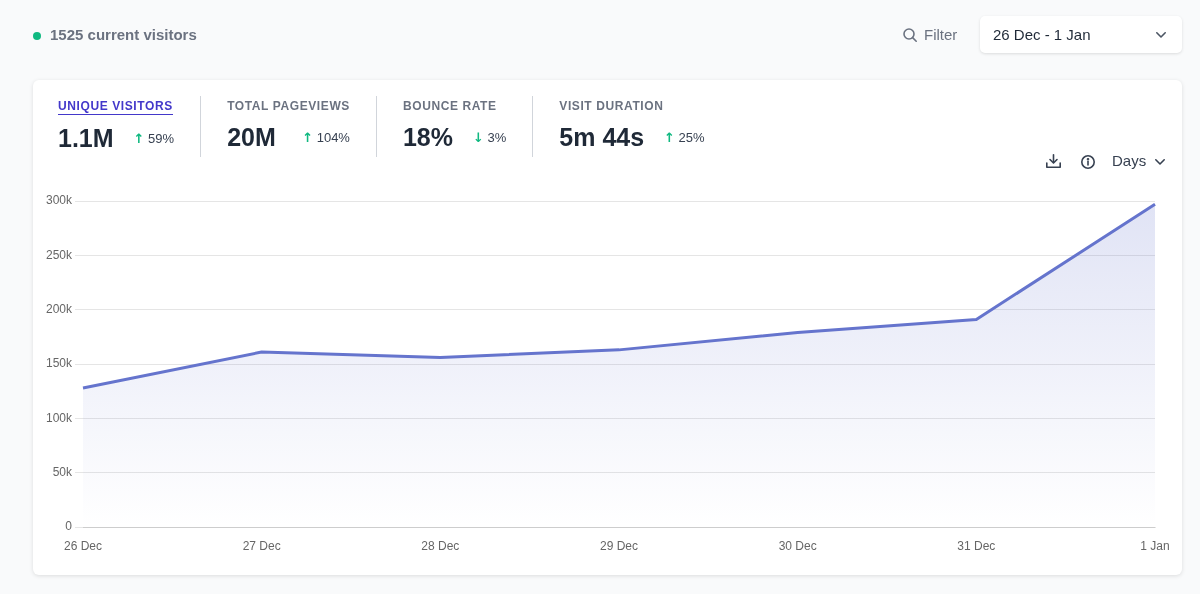  Describe the element at coordinates (86, 138) in the screenshot. I see `text: 1.1M` at that location.